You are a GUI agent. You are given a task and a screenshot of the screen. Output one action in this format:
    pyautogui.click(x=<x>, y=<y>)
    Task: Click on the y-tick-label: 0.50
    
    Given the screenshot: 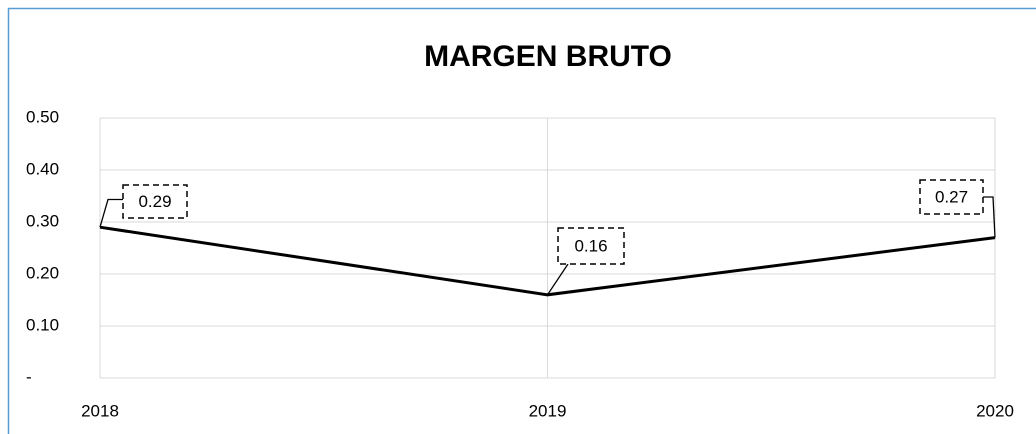 What is the action you would take?
    pyautogui.click(x=42, y=116)
    